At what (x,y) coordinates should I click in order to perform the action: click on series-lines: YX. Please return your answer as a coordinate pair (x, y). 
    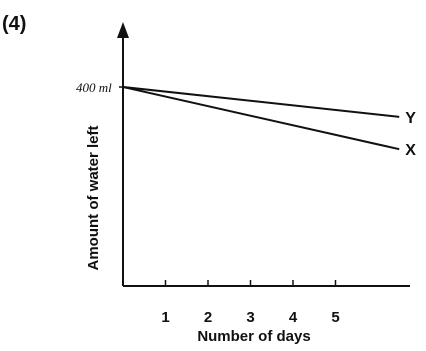
    Looking at the image, I should click on (269, 122).